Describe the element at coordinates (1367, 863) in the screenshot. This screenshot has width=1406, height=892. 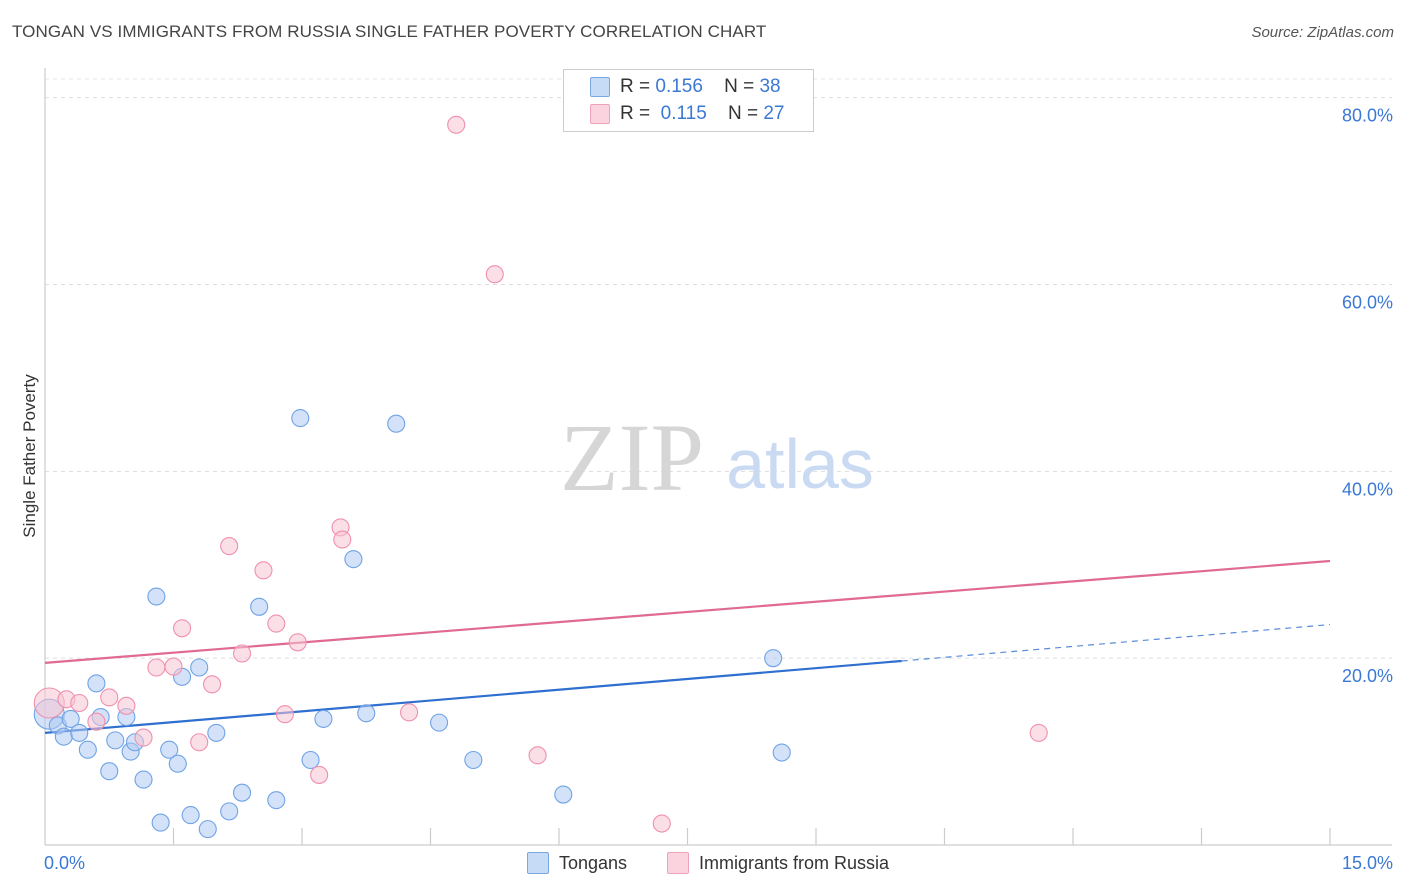
I see `x-tick-label: 15.0%` at that location.